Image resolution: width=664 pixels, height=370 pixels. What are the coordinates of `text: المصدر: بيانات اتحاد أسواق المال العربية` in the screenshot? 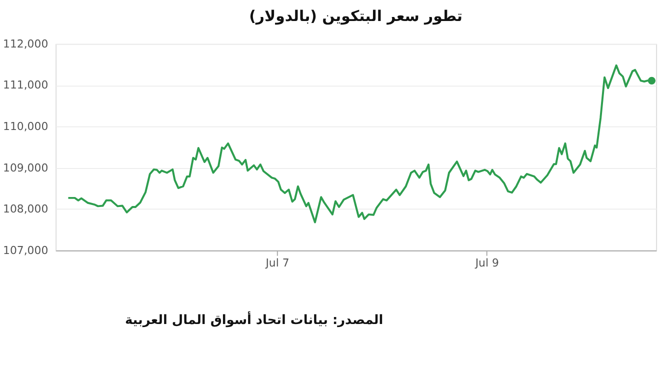 It's located at (254, 319).